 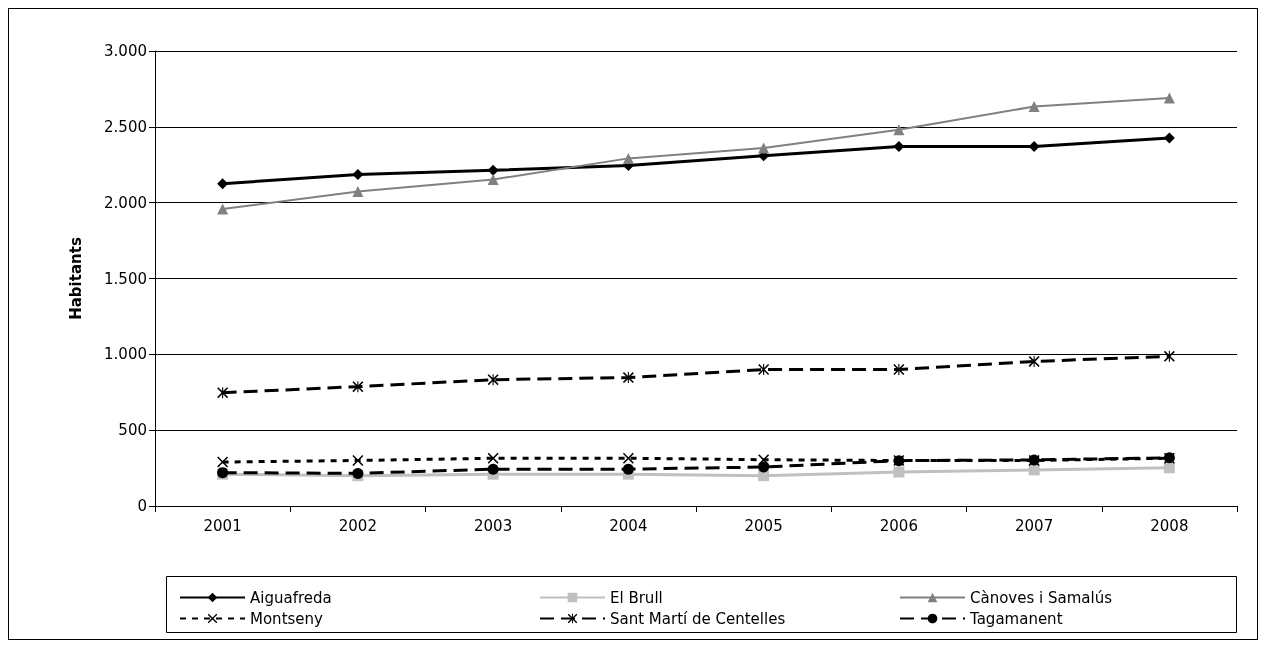 I want to click on y-tick-label: 500, so click(x=132, y=430).